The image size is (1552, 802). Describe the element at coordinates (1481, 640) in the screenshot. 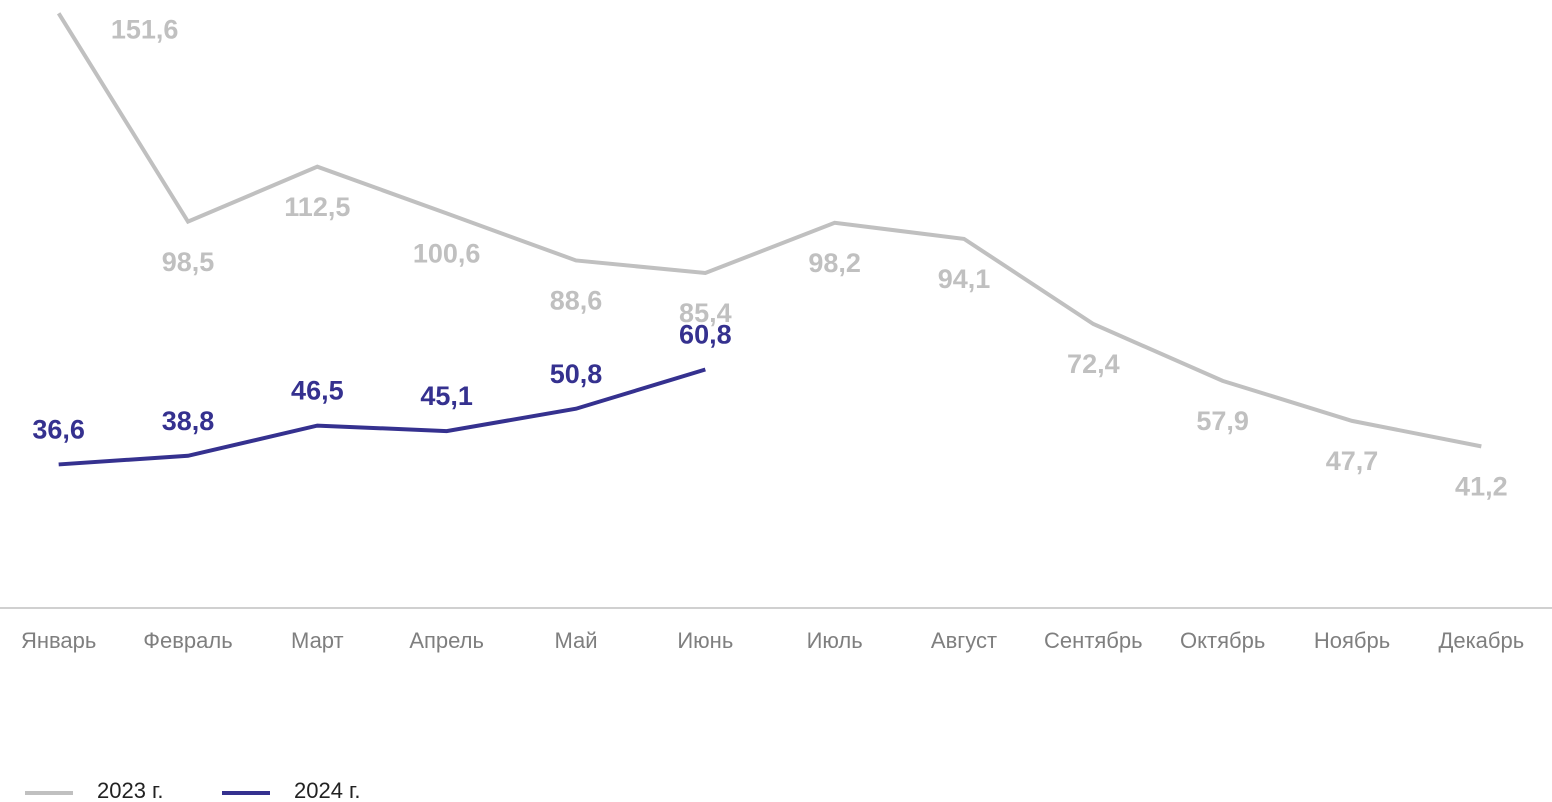

I see `x-tick-label: Декабрь` at that location.